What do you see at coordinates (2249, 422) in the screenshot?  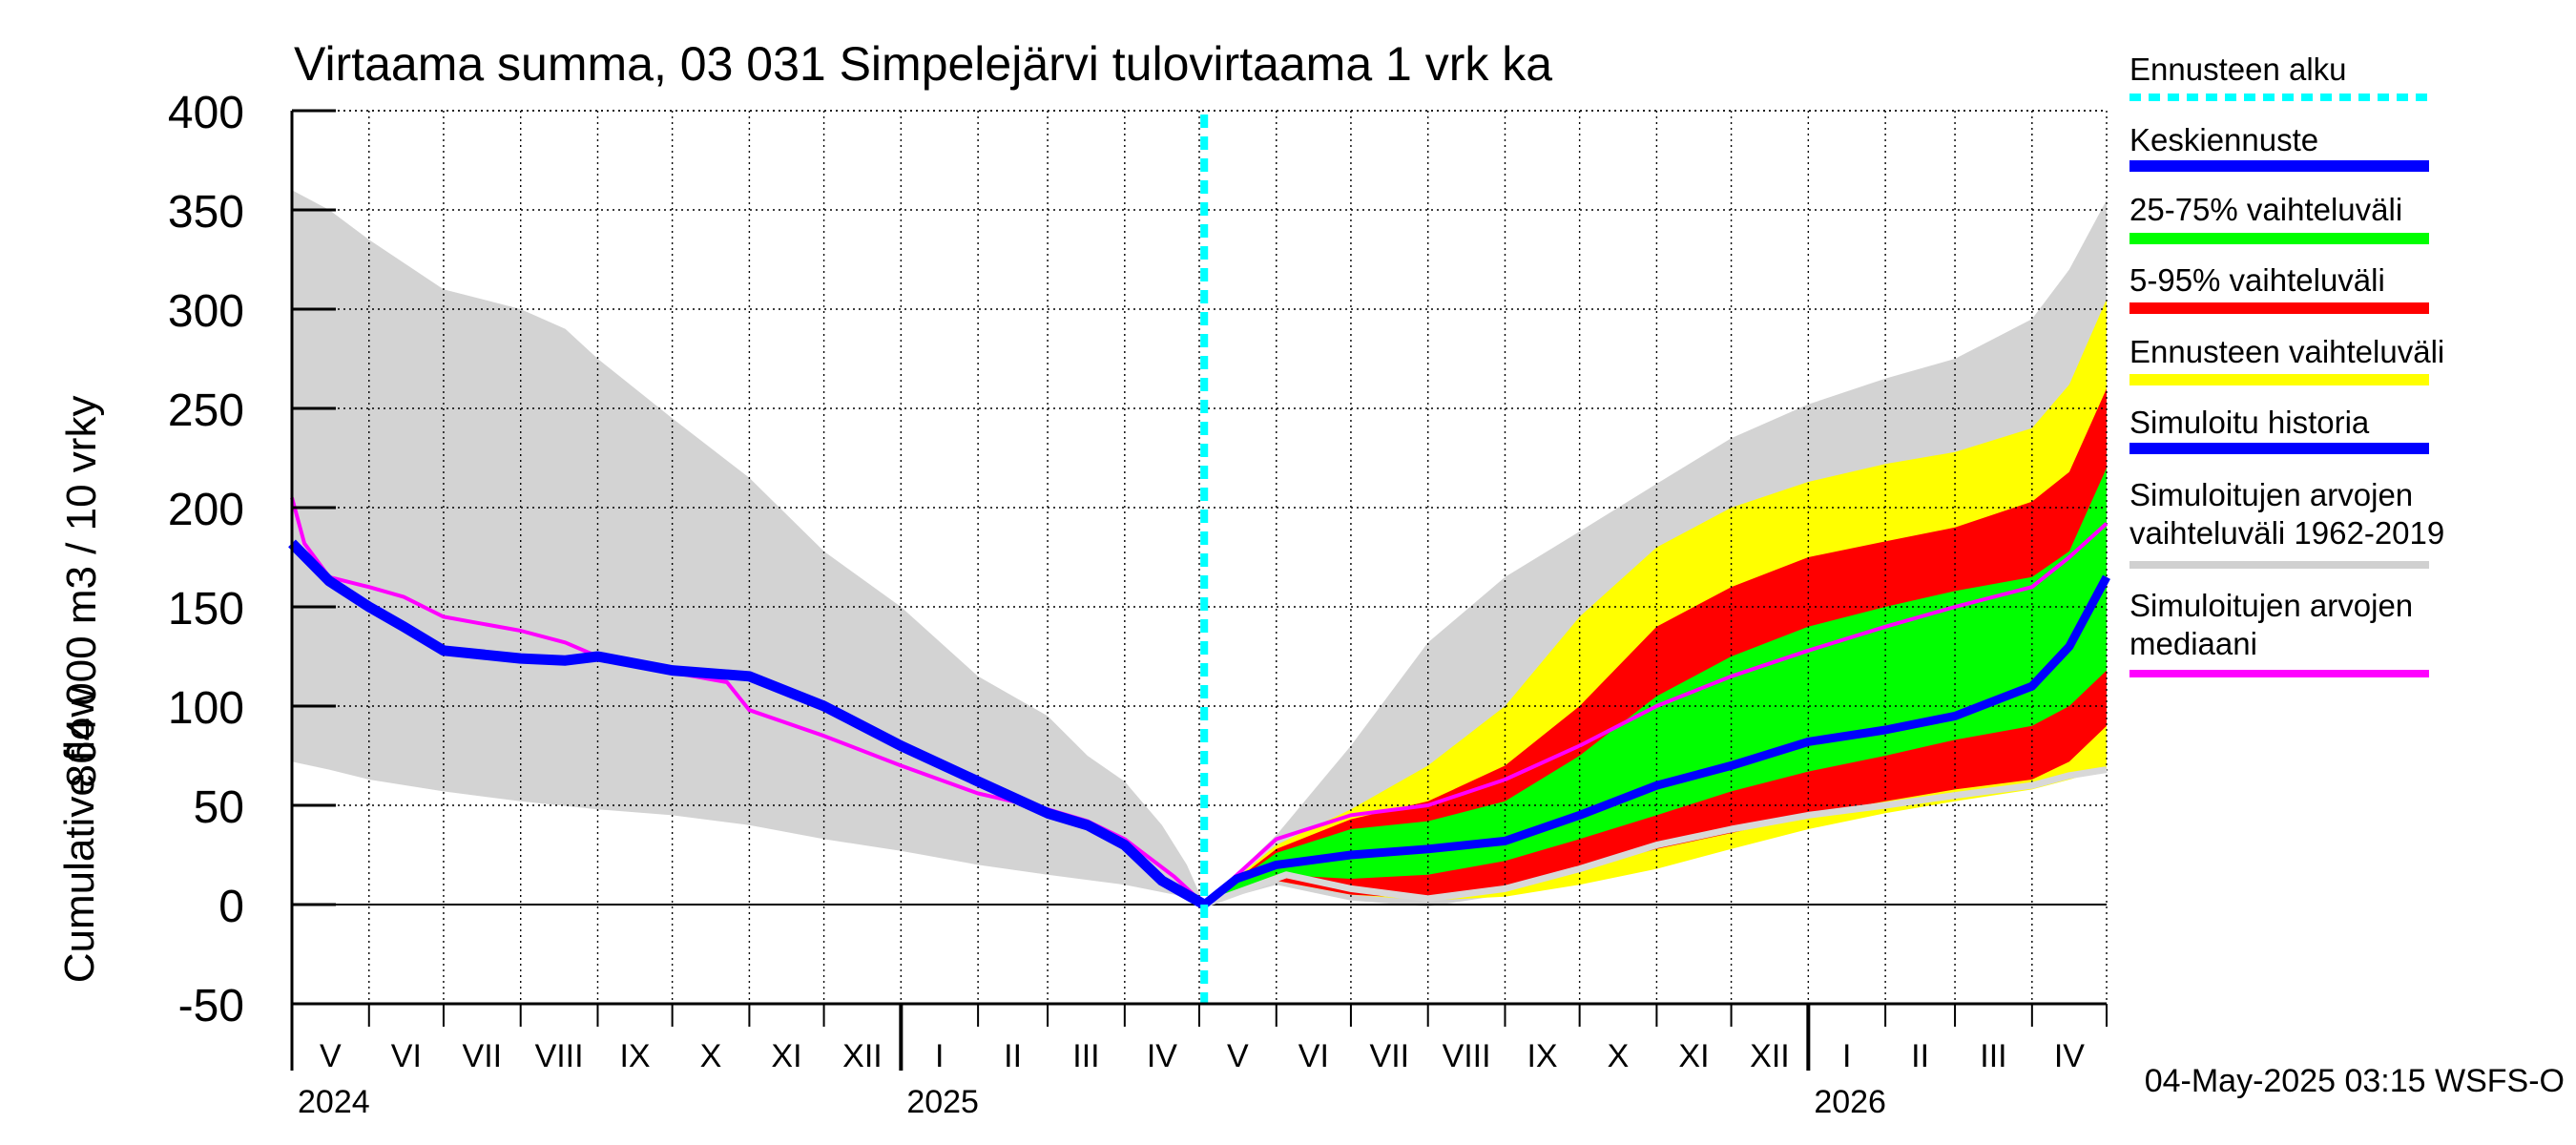 I see `legend-label: Simuloitu historia` at bounding box center [2249, 422].